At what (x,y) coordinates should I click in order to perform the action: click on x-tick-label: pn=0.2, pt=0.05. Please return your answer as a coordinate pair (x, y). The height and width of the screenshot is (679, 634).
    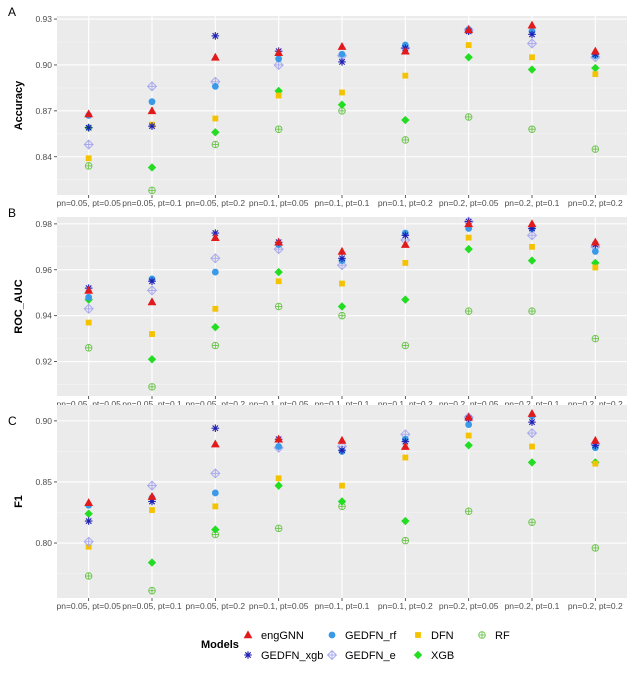
    Looking at the image, I should click on (469, 606).